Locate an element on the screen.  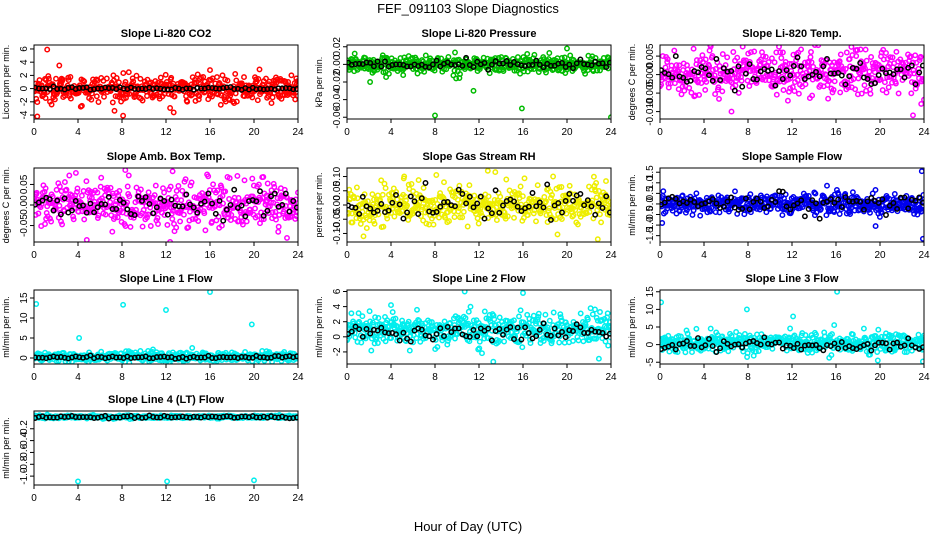
y-tick-label: 0.005 is located at coordinates (650, 55).